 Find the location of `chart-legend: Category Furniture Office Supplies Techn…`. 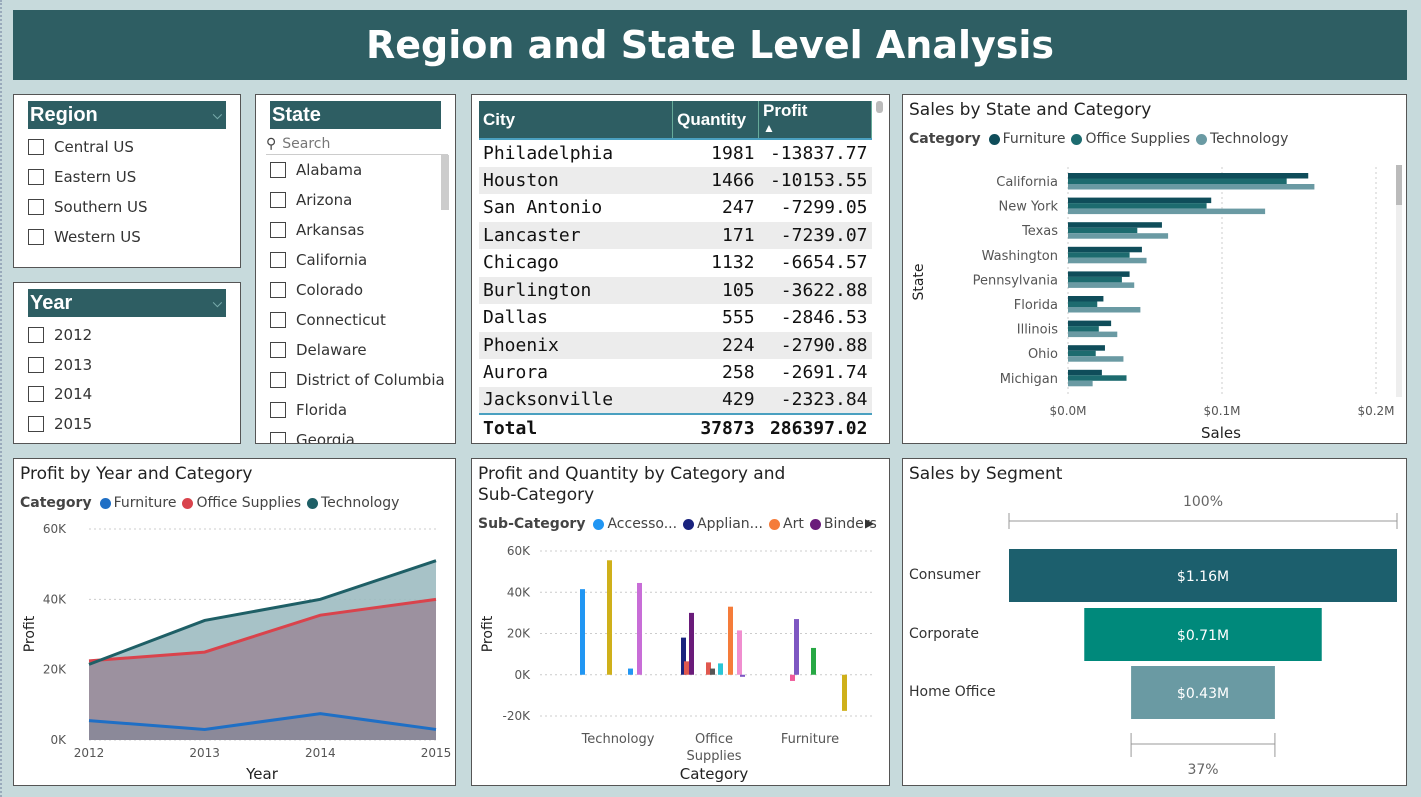

chart-legend: Category Furniture Office Supplies Techn… is located at coordinates (212, 503).